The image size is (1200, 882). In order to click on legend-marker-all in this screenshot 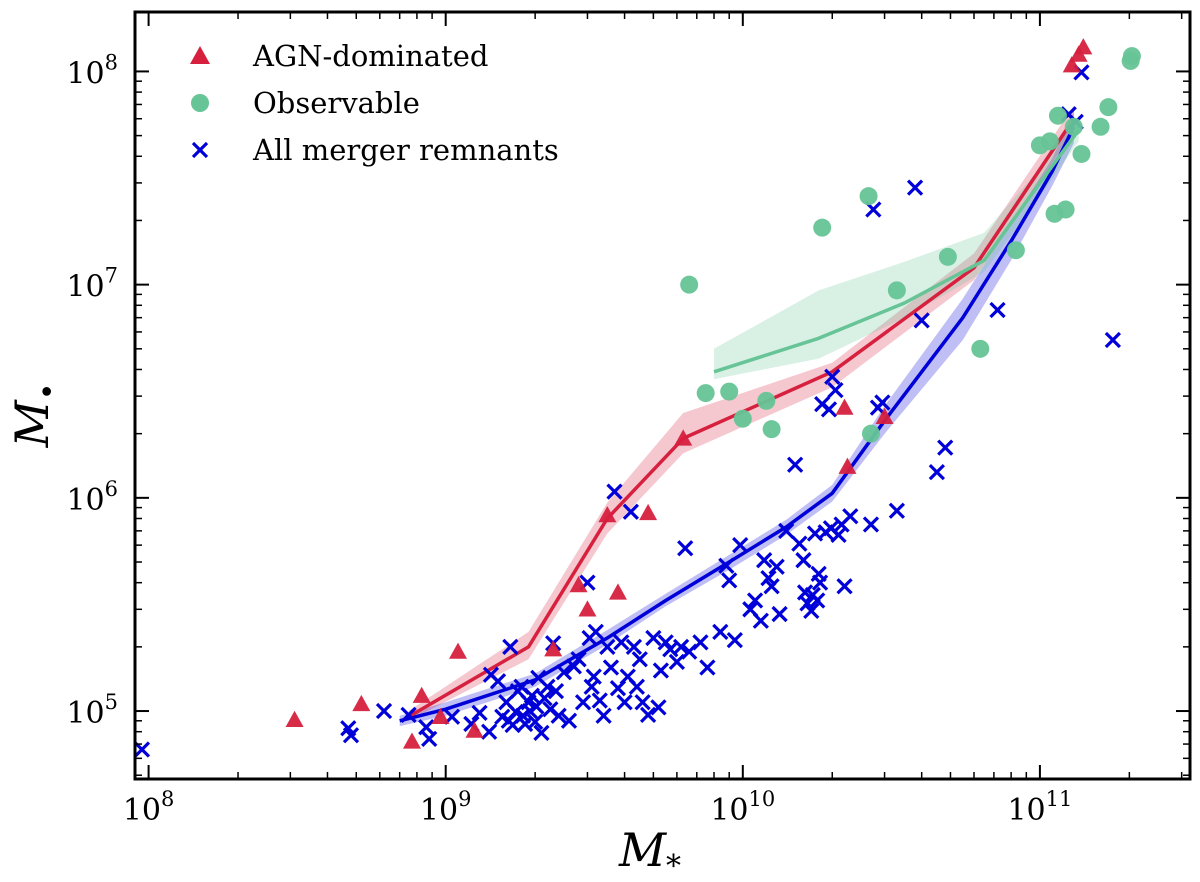, I will do `click(200, 150)`.